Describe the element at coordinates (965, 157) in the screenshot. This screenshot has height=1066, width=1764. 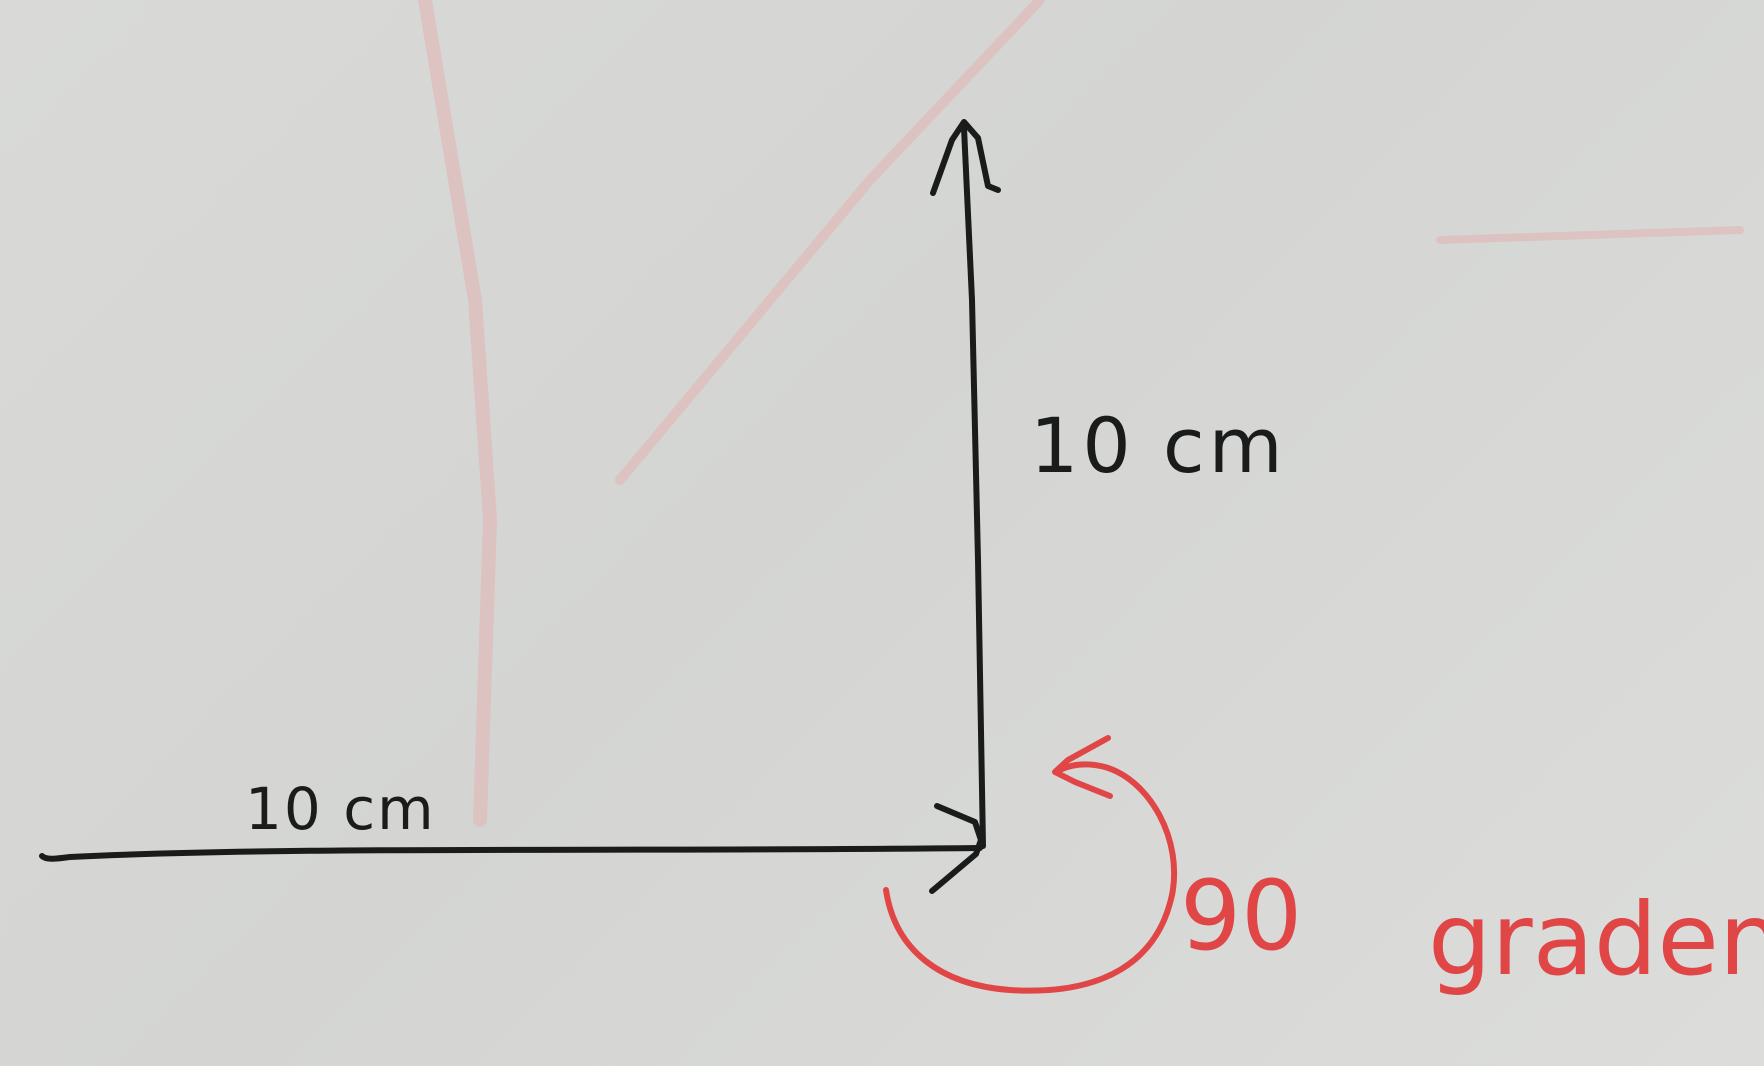
I see `arrow-head` at that location.